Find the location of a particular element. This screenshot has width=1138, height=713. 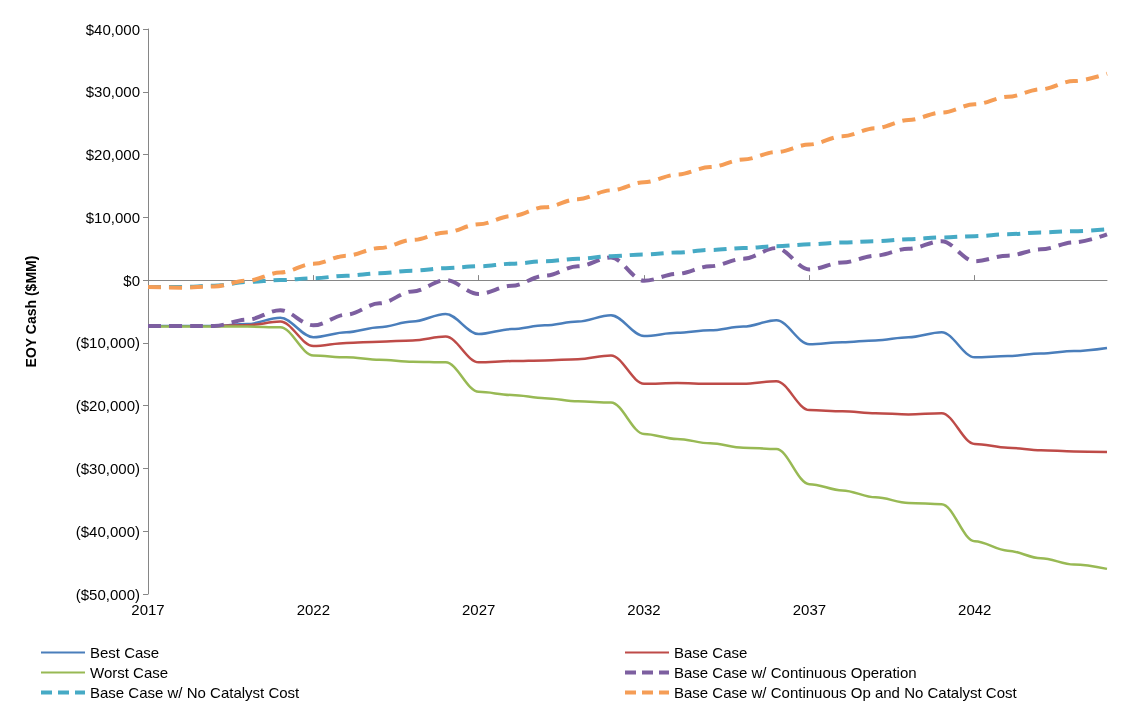

y-tick-label: $10,000 is located at coordinates (112, 217).